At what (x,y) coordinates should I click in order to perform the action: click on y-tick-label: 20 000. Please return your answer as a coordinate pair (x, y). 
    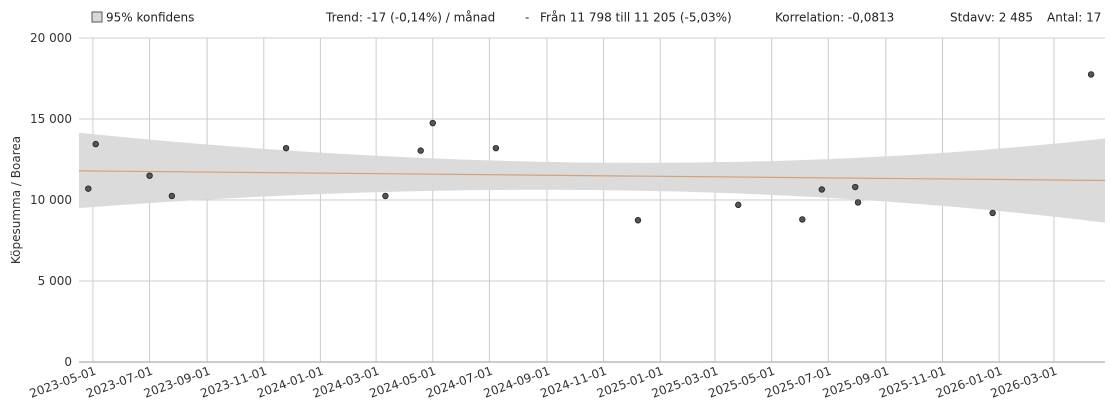
    Looking at the image, I should click on (51, 38).